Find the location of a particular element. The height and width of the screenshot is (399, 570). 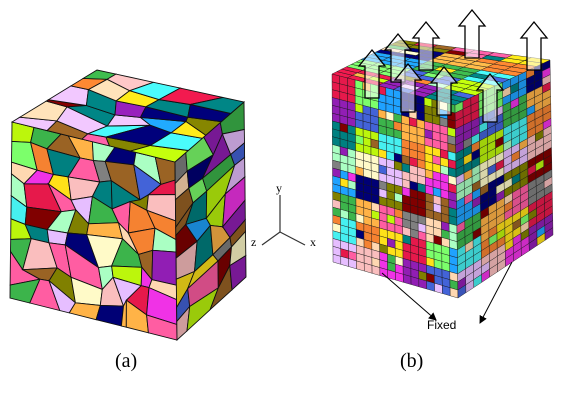

caption-a: (a) is located at coordinates (126, 361).